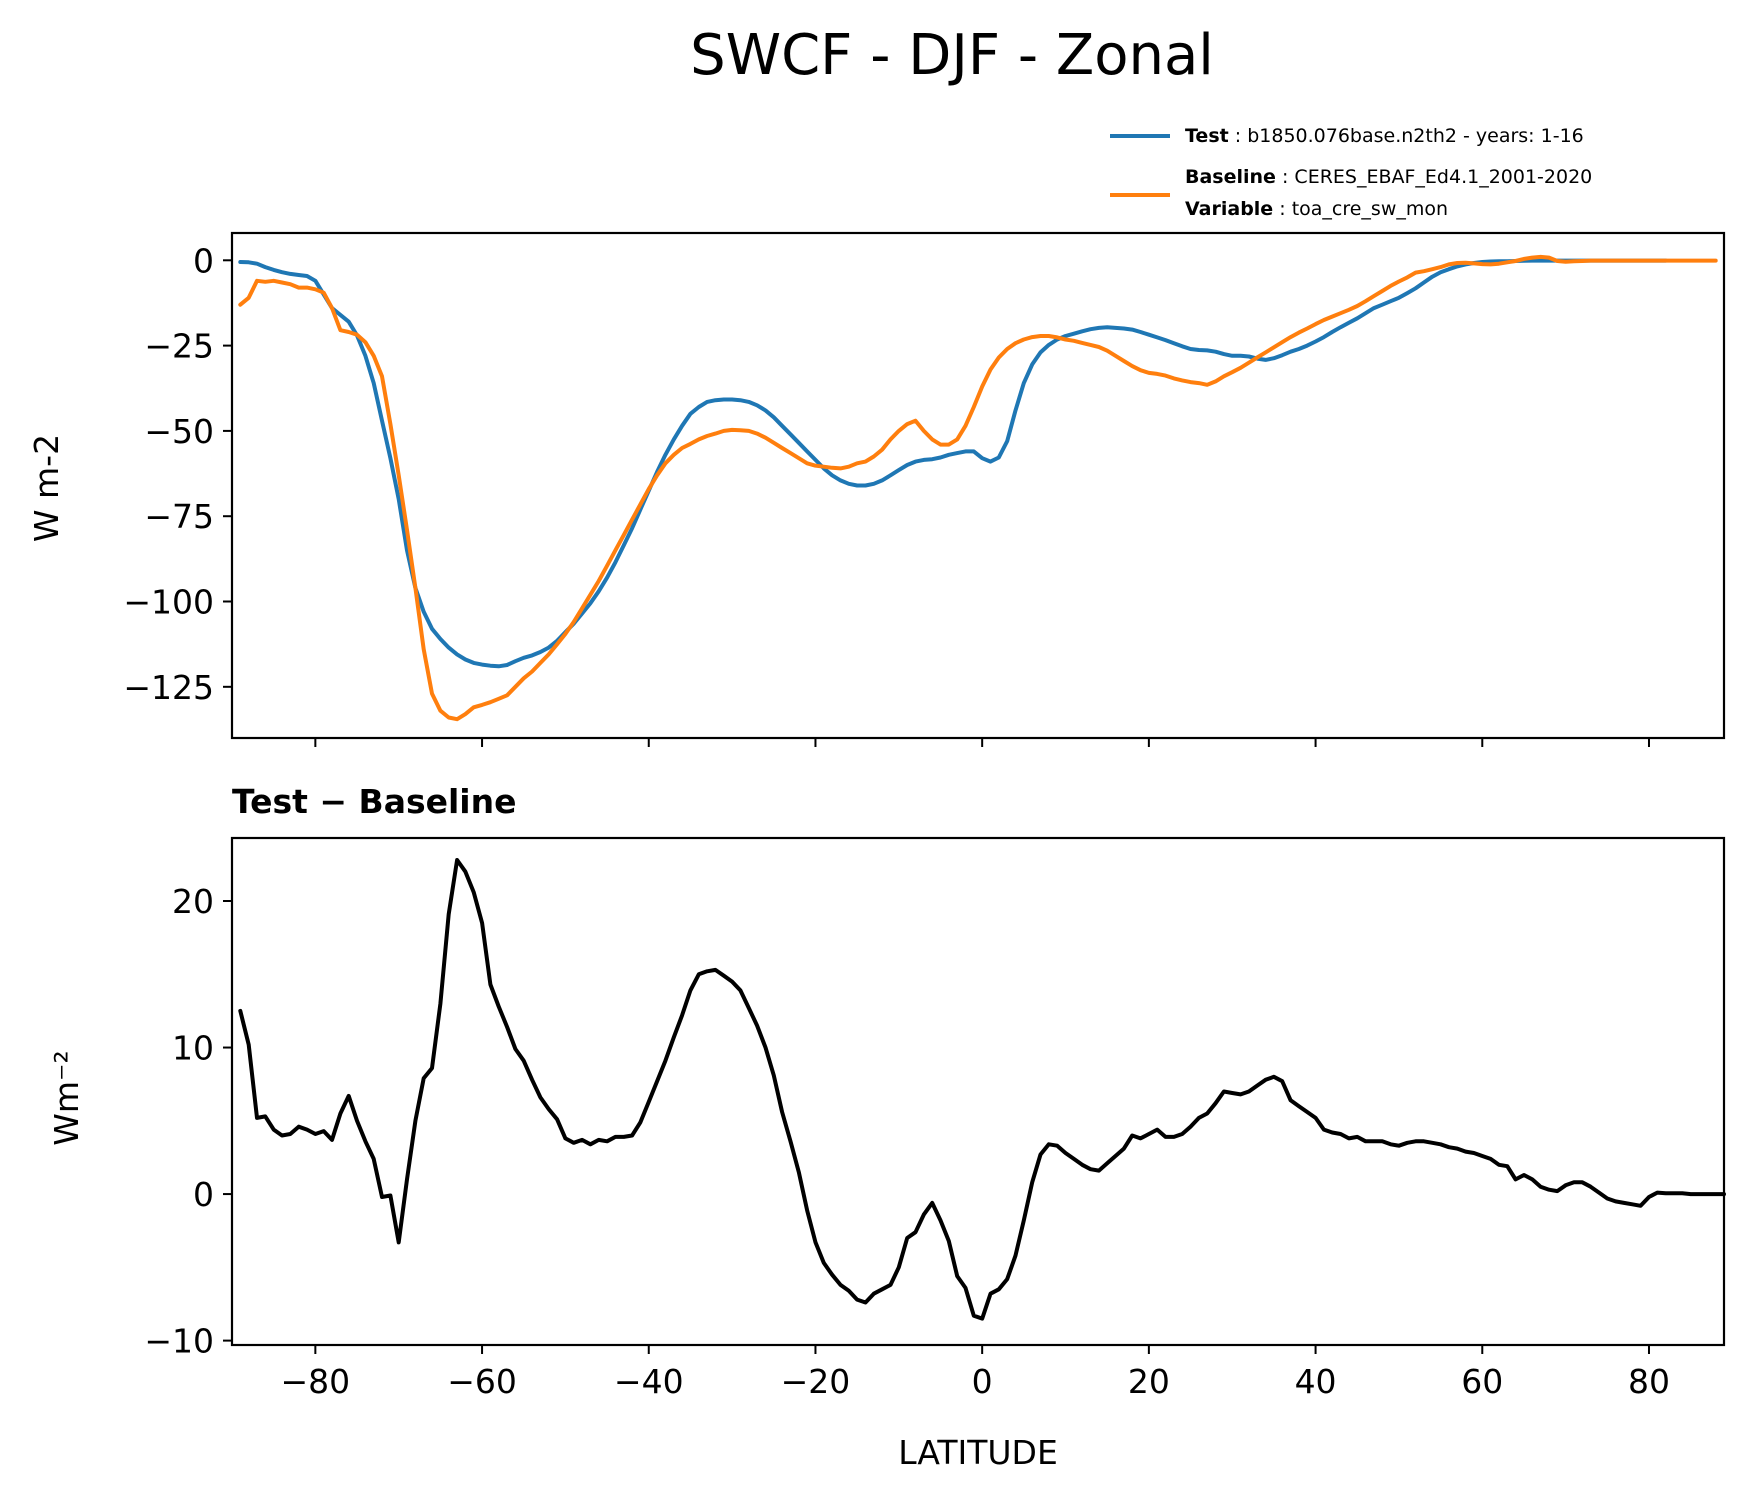 This screenshot has height=1496, width=1748. Describe the element at coordinates (952, 55) in the screenshot. I see `chart-title: SWCF - DJF - Zonal` at that location.